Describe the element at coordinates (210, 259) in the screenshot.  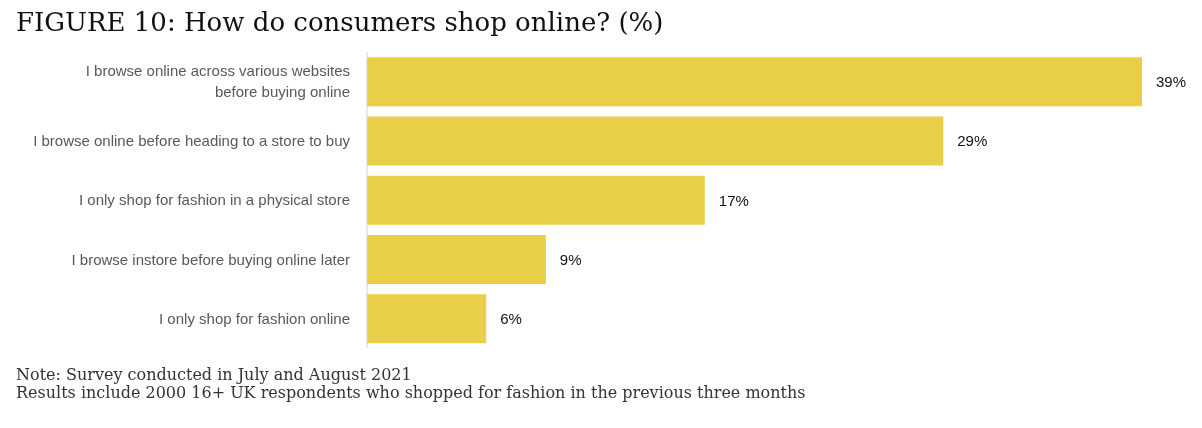
I see `y-tick-label: I browse instore before buying online later` at that location.